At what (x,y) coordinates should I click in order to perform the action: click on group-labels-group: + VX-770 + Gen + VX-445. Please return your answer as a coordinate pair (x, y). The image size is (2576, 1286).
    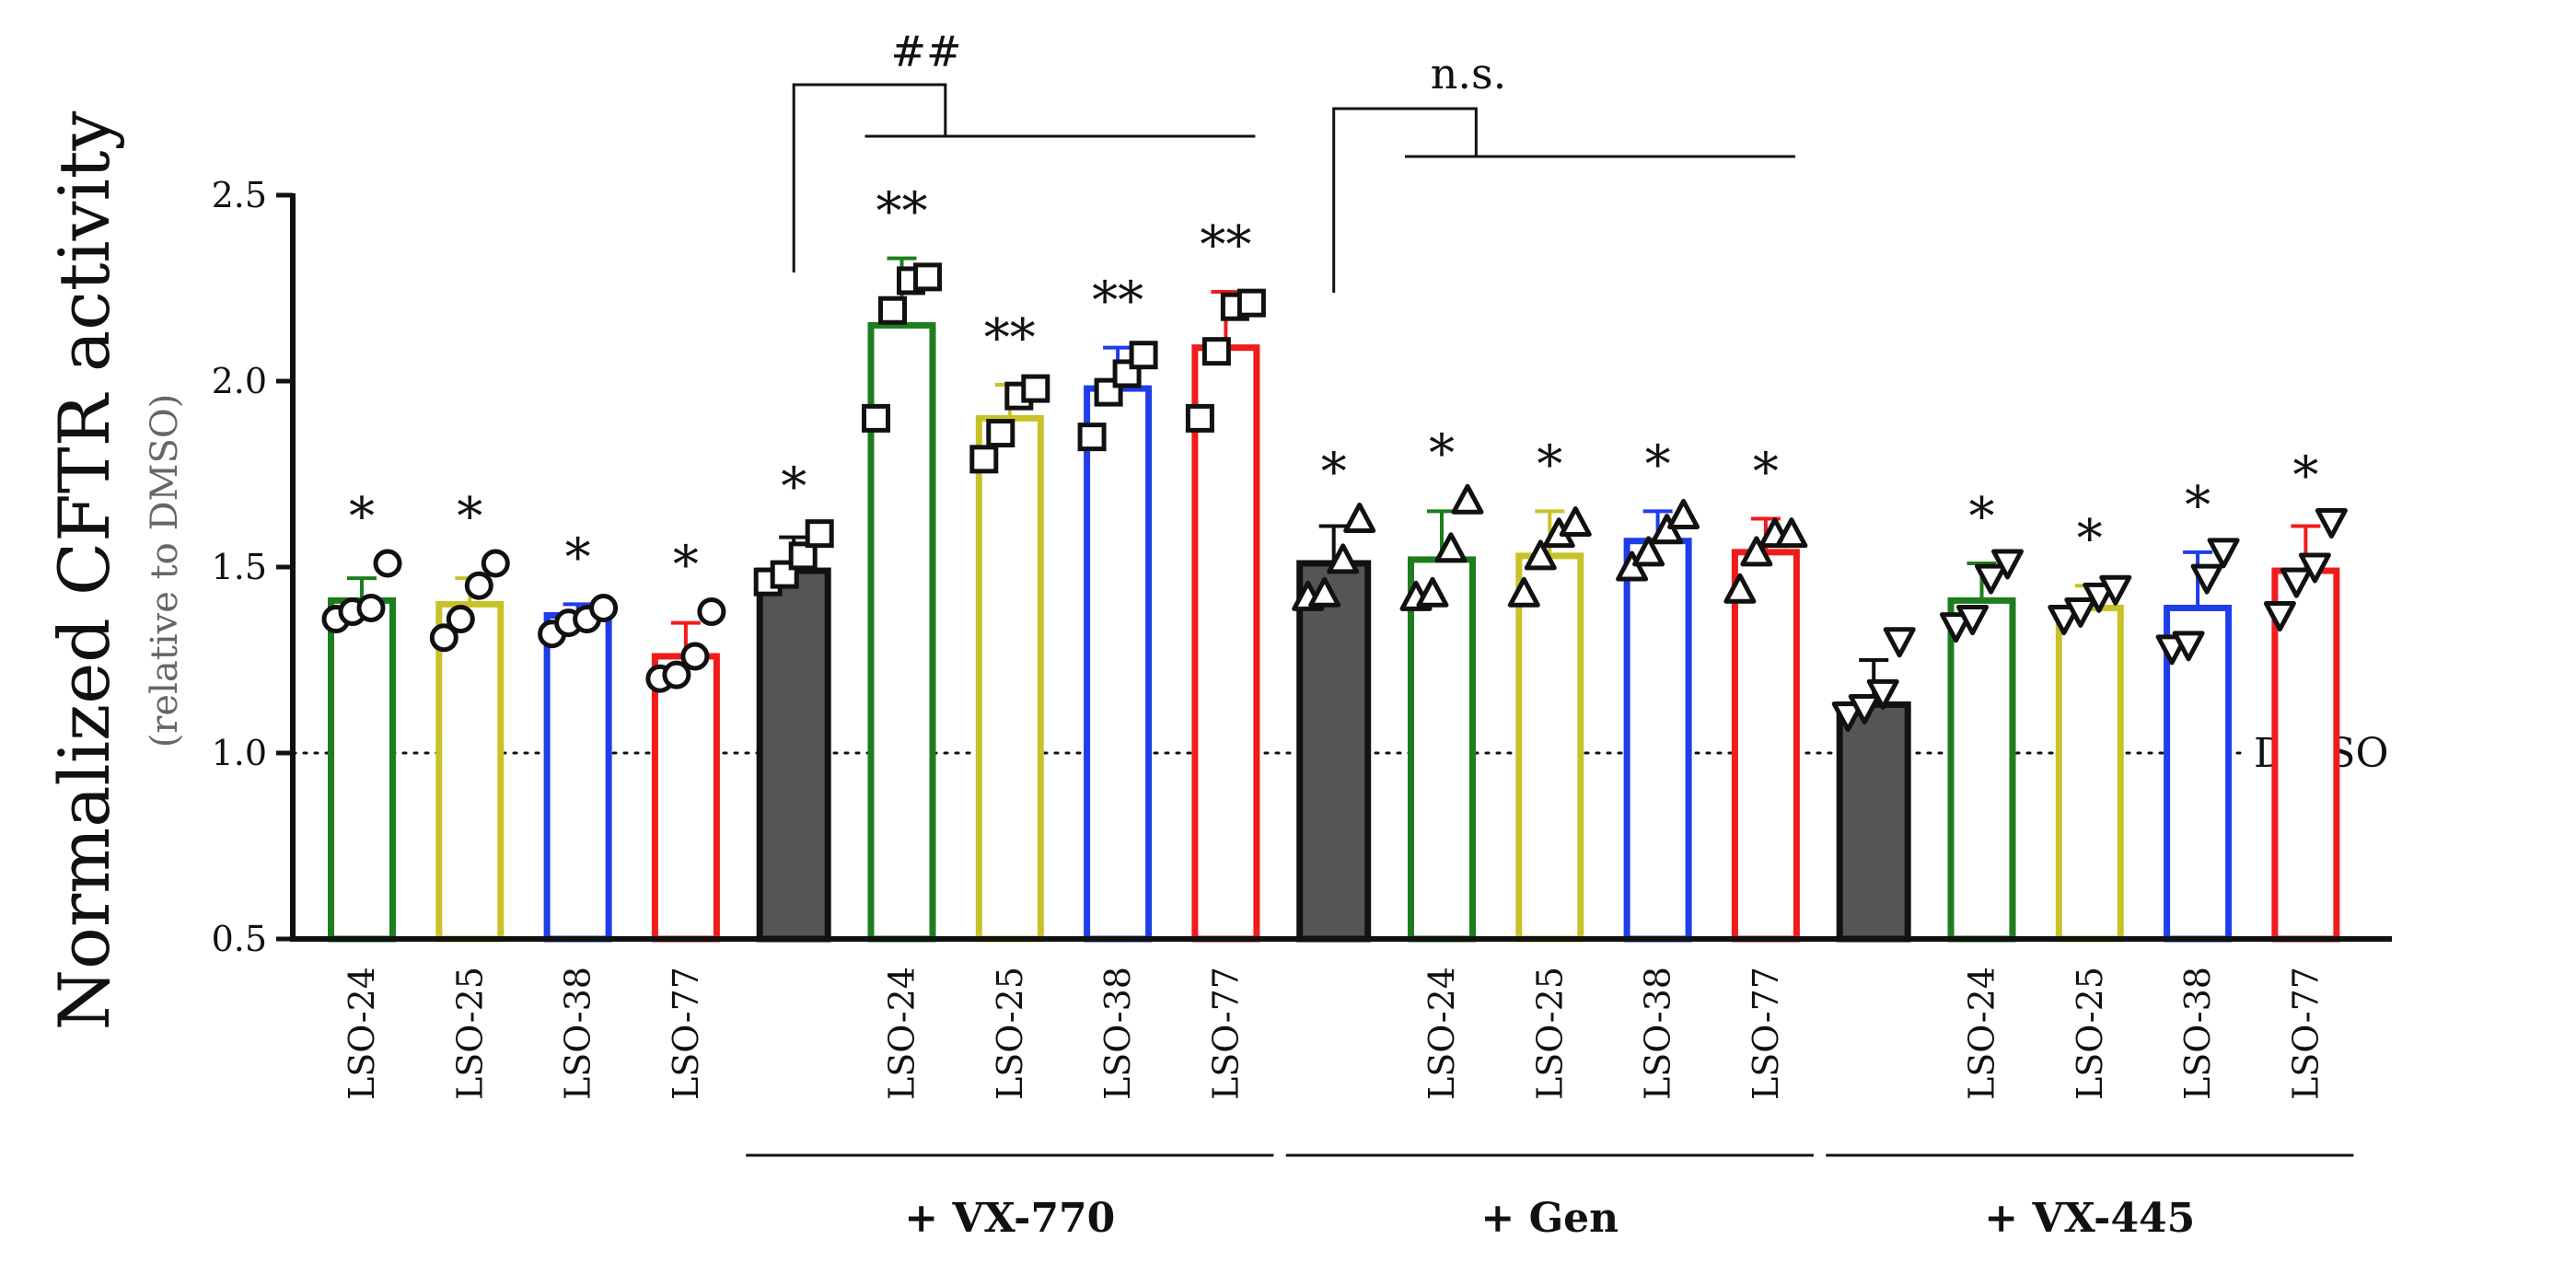
    Looking at the image, I should click on (1550, 1197).